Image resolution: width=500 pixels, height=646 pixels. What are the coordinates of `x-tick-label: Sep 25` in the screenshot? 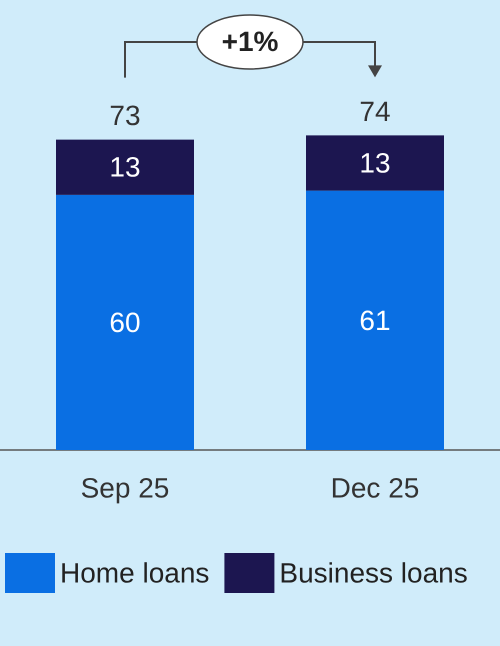 It's located at (125, 488).